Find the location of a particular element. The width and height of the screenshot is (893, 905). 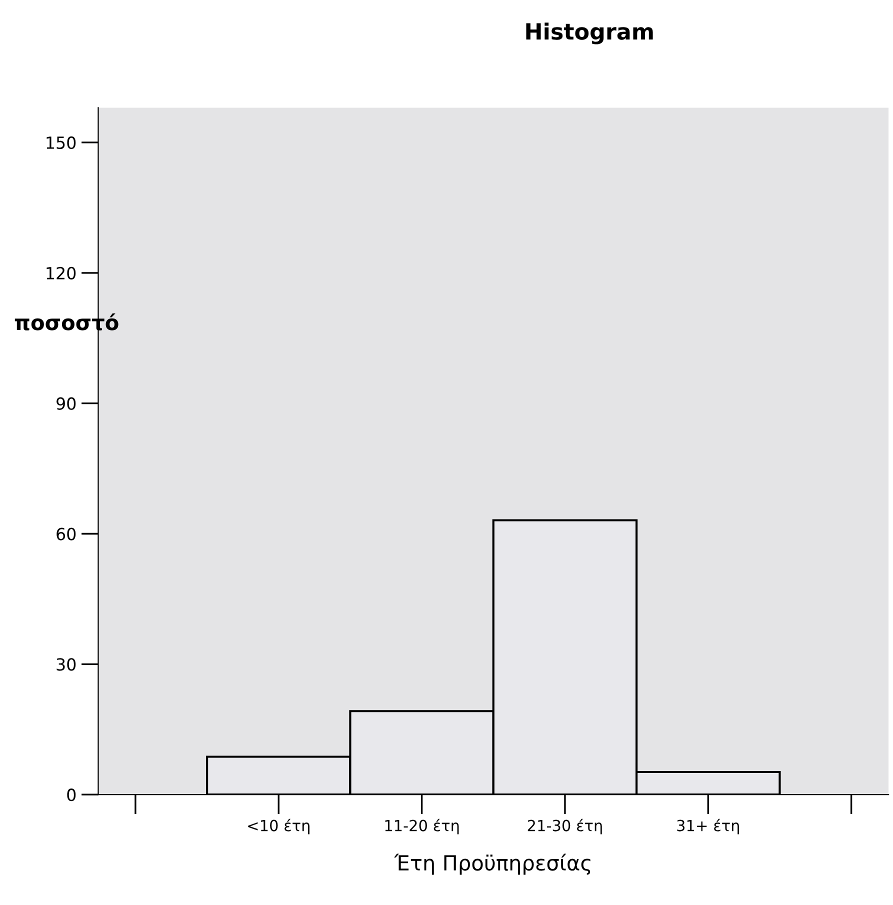

y-tick-label: 120 is located at coordinates (61, 273).